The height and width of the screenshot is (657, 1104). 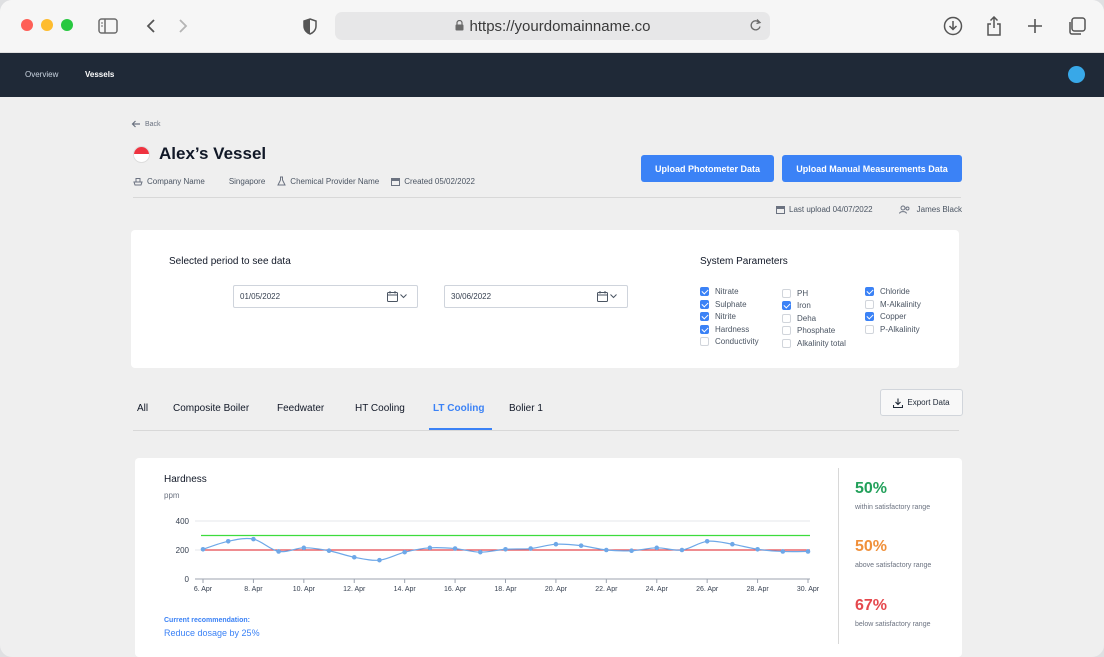 I want to click on param-nitrate: Nitrate, so click(x=719, y=291).